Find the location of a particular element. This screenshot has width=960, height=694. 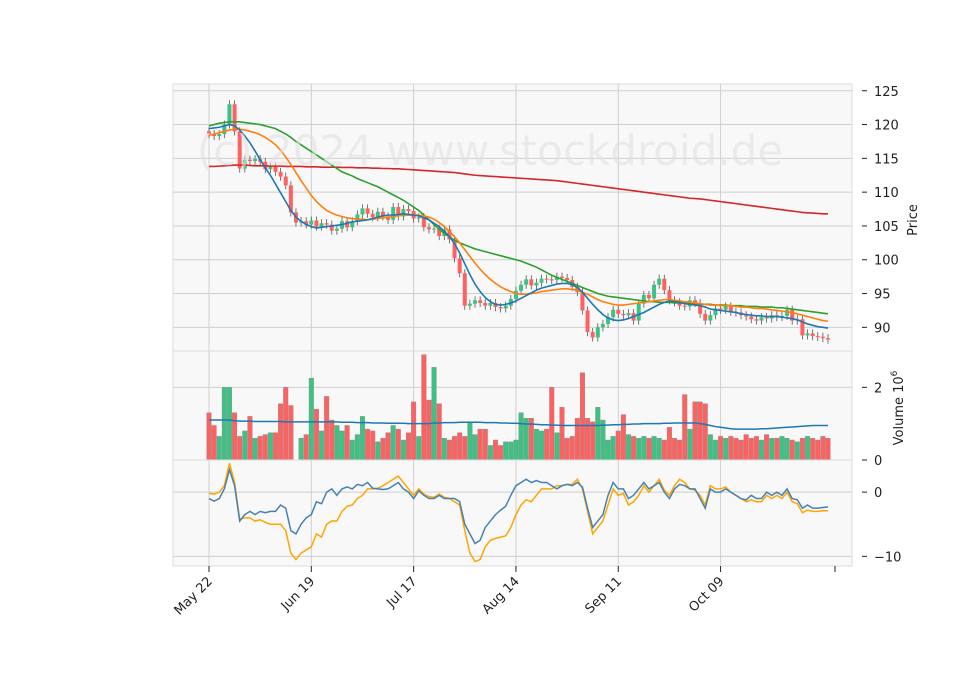

price-ytick-label: 115 is located at coordinates (886, 159).